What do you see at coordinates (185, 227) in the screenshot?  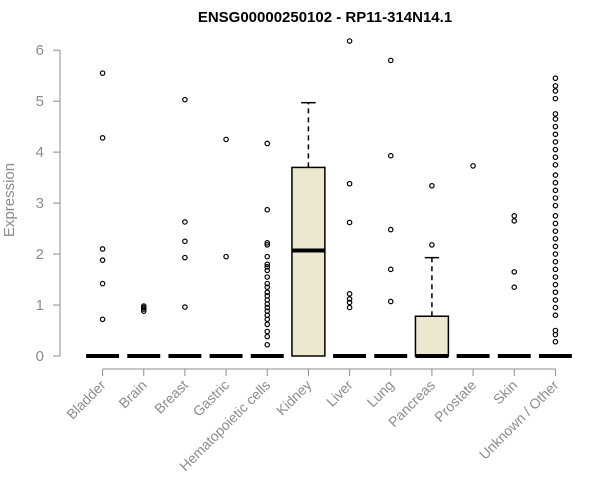 I see `box-breast` at bounding box center [185, 227].